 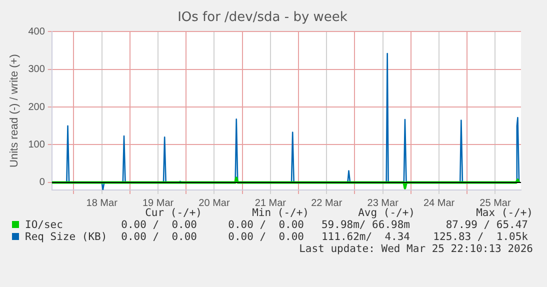 I want to click on x-tick-label: 20 Mar, so click(x=214, y=203).